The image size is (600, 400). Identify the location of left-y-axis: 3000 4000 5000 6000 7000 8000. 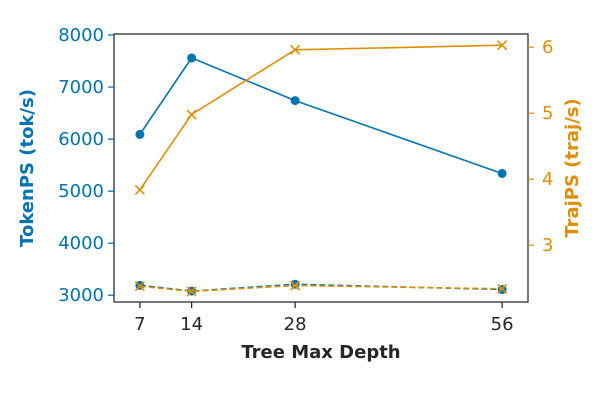
(86, 165).